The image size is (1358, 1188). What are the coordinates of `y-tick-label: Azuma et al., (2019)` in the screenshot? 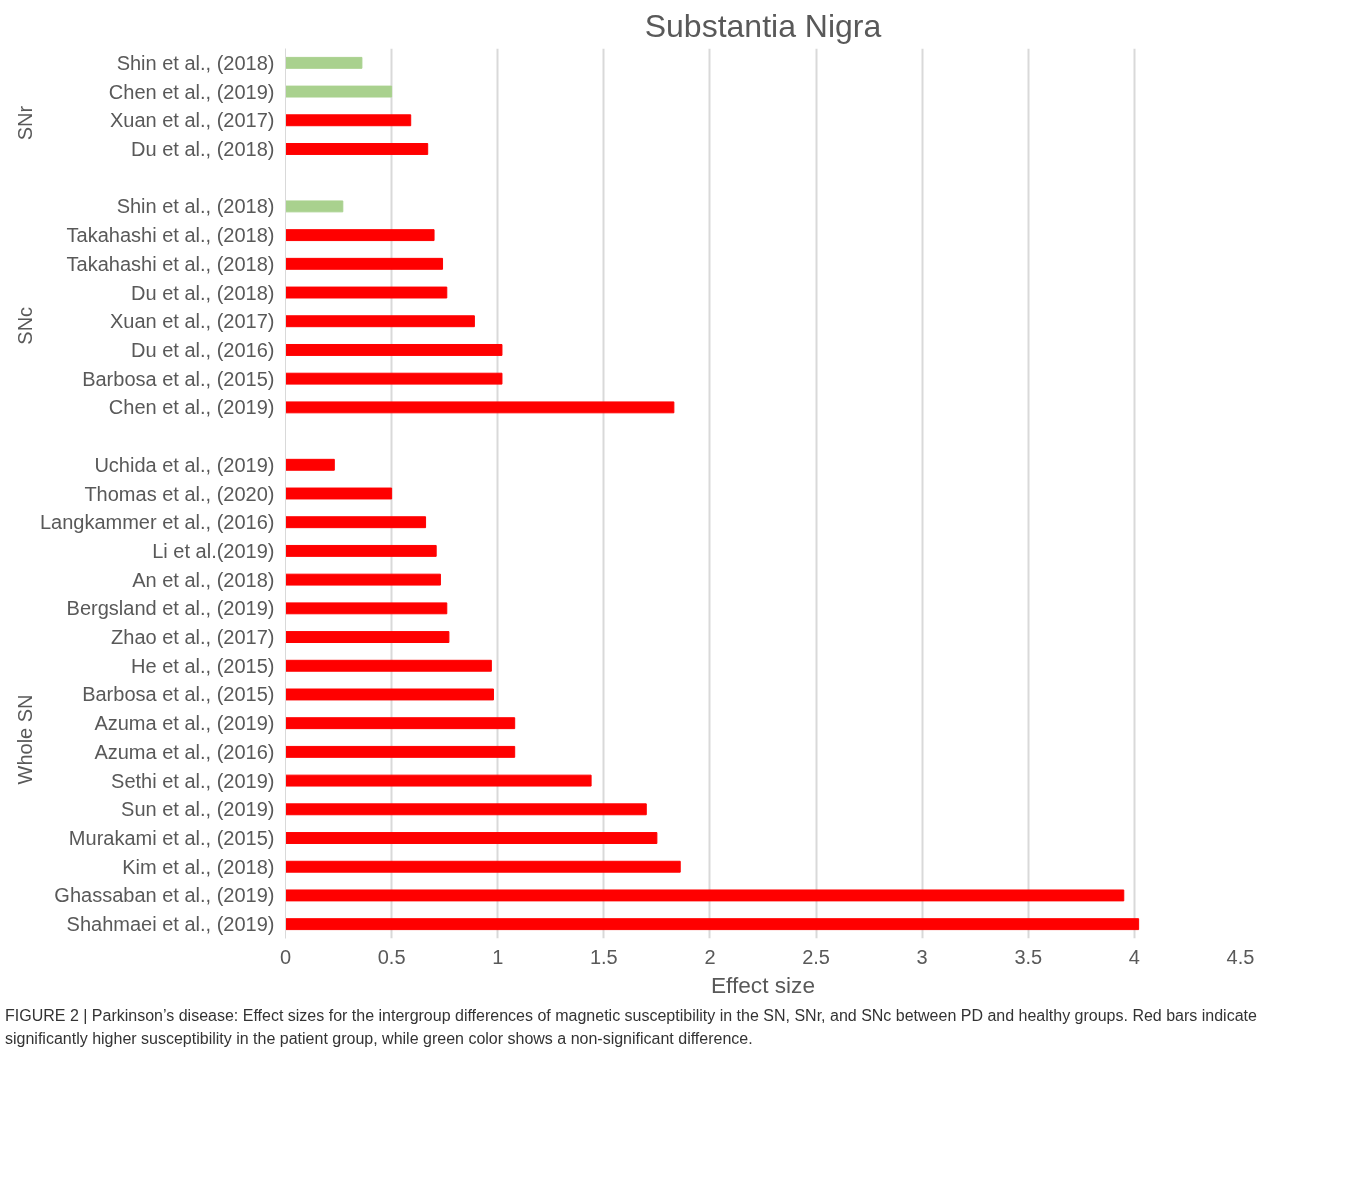 It's located at (184, 723).